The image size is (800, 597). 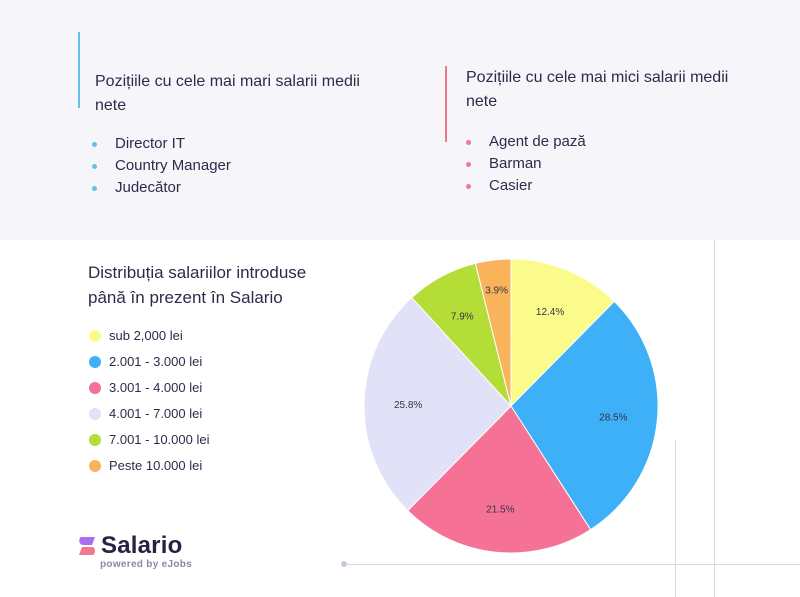 What do you see at coordinates (148, 187) in the screenshot?
I see `list-item-label: Judecător` at bounding box center [148, 187].